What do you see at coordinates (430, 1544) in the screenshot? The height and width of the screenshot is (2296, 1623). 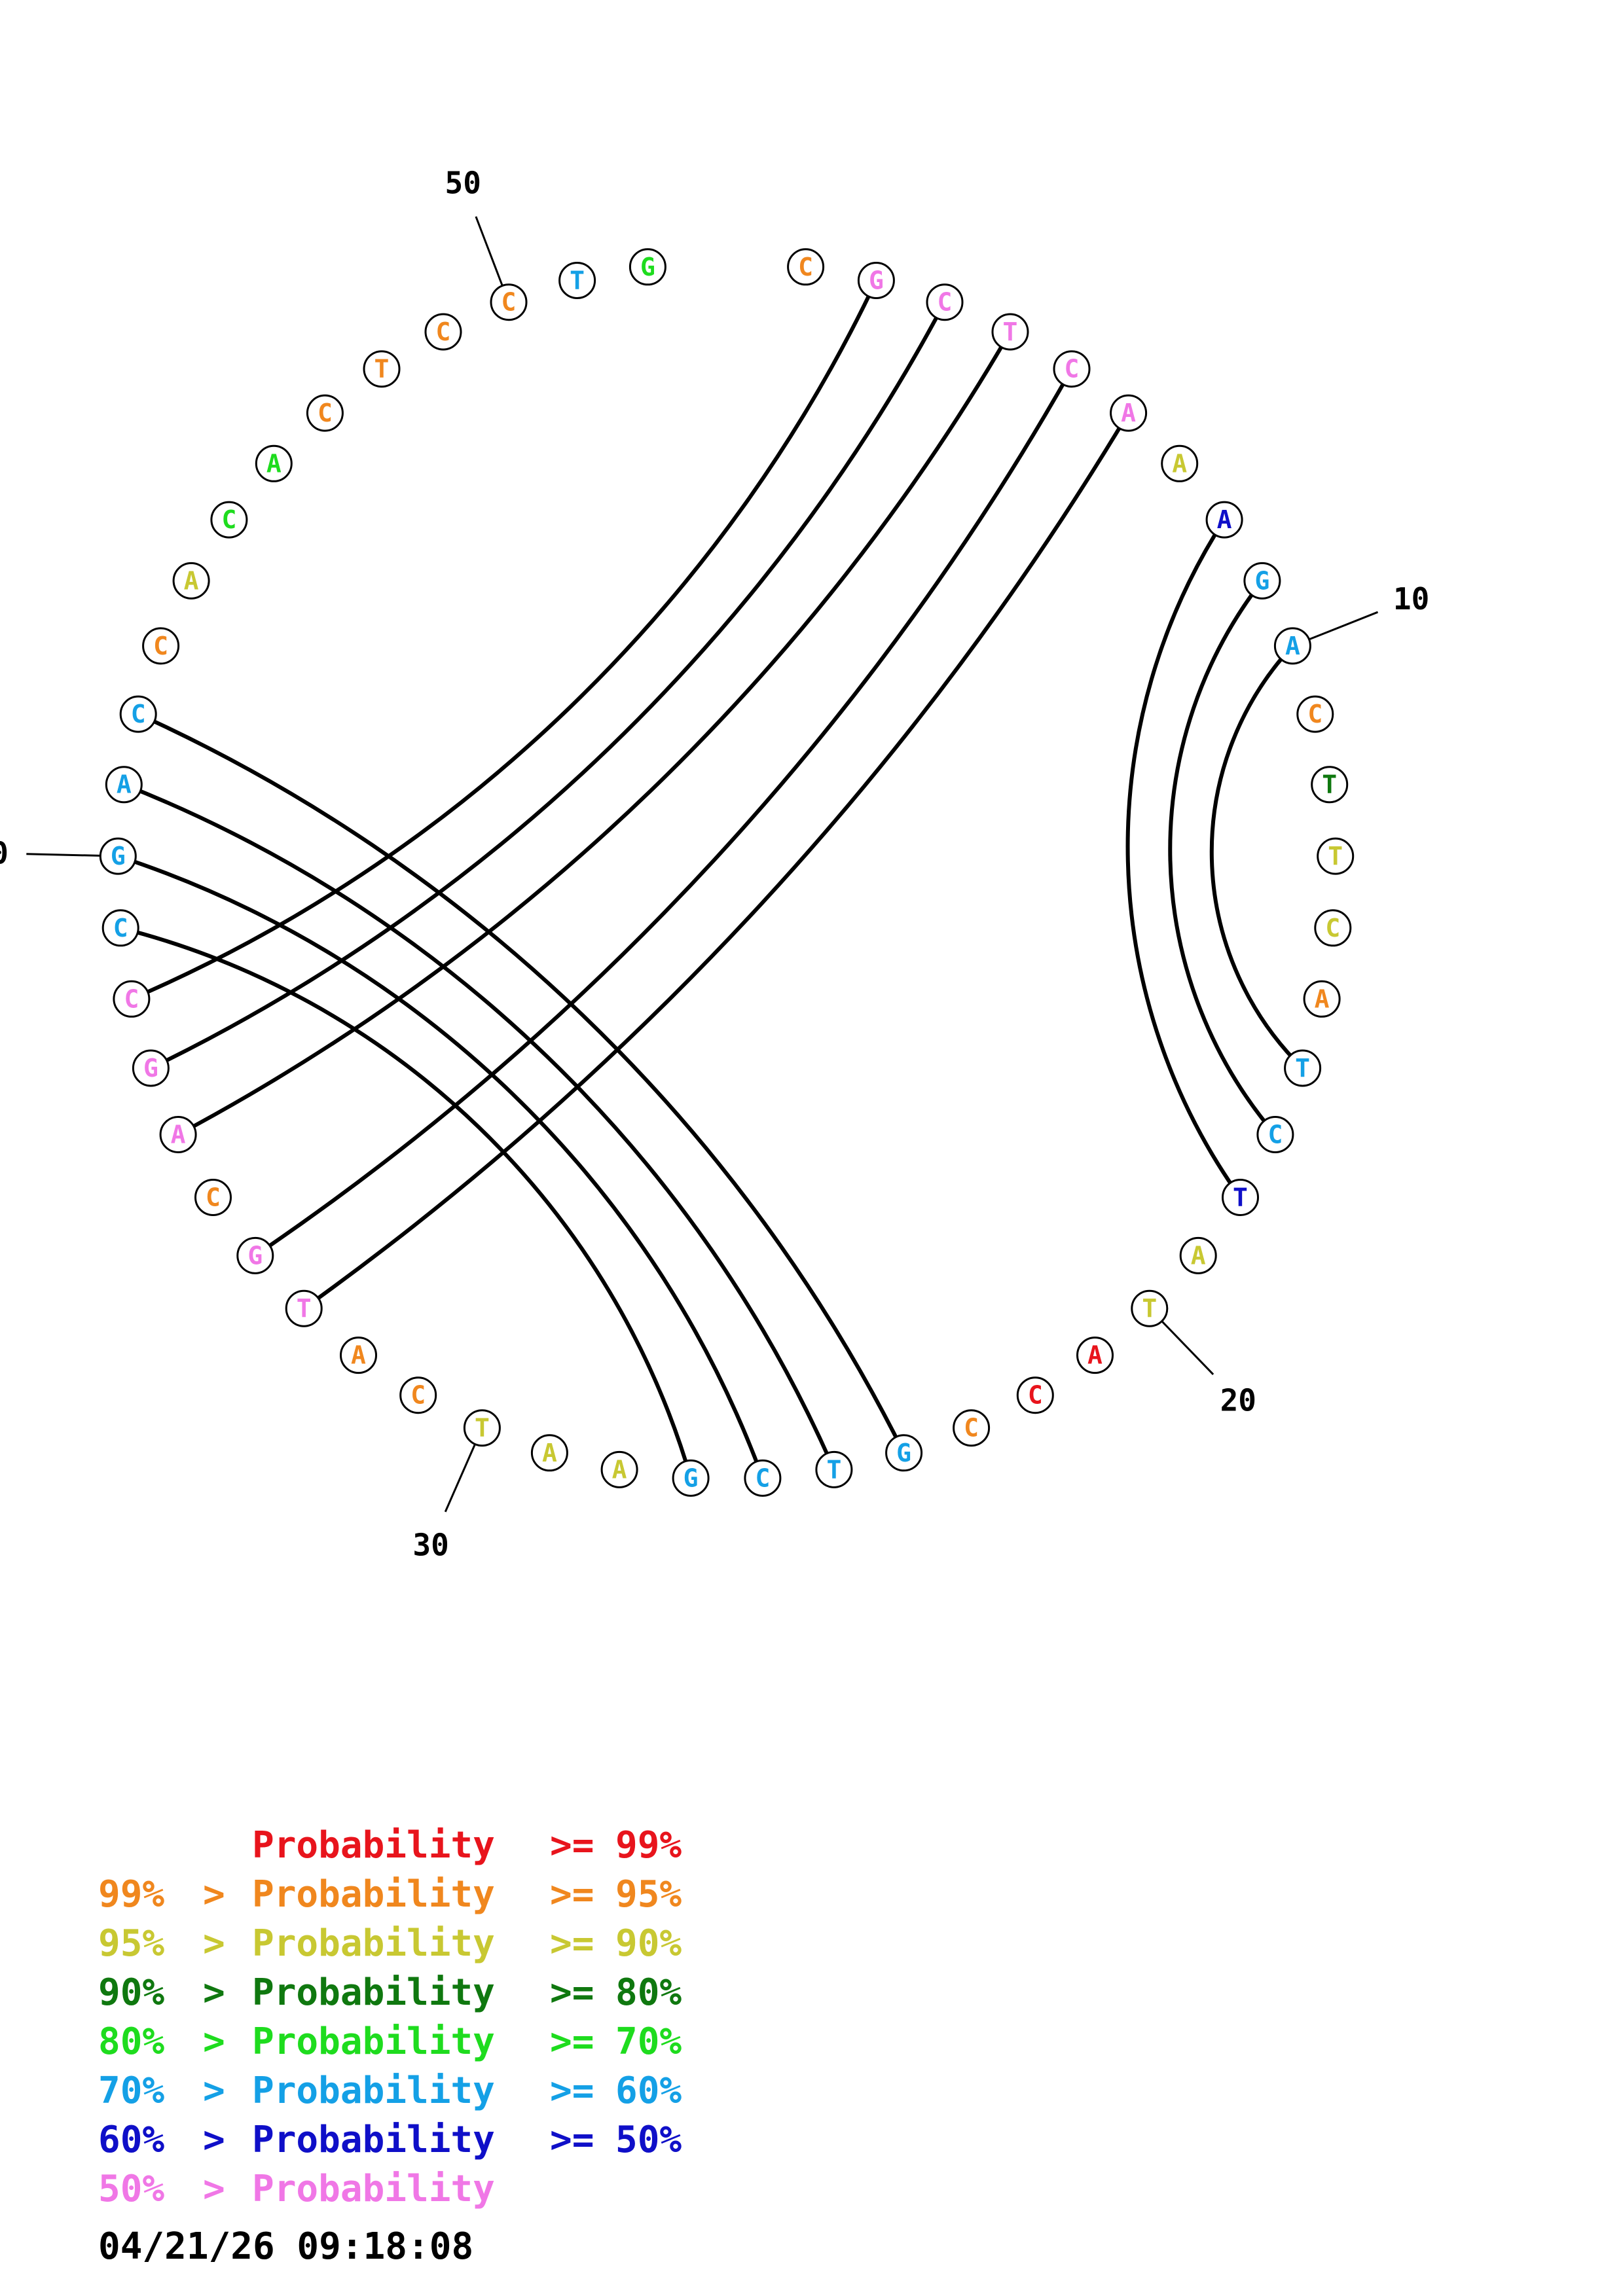 I see `position-label: 30` at bounding box center [430, 1544].